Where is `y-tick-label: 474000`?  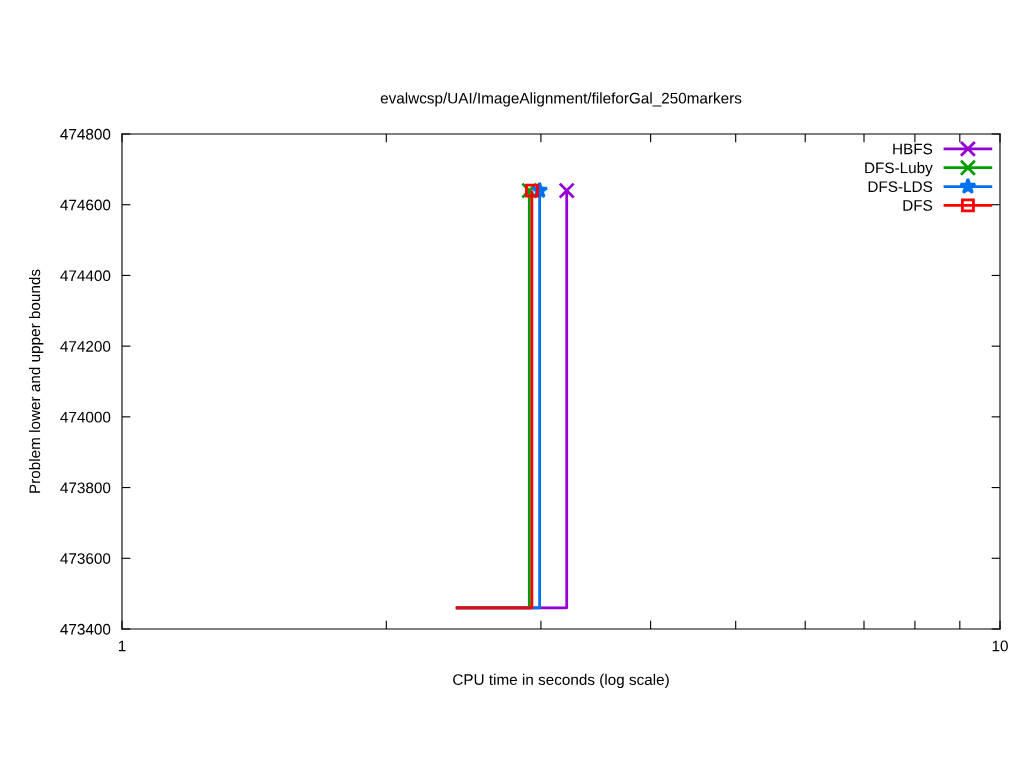
y-tick-label: 474000 is located at coordinates (85, 417).